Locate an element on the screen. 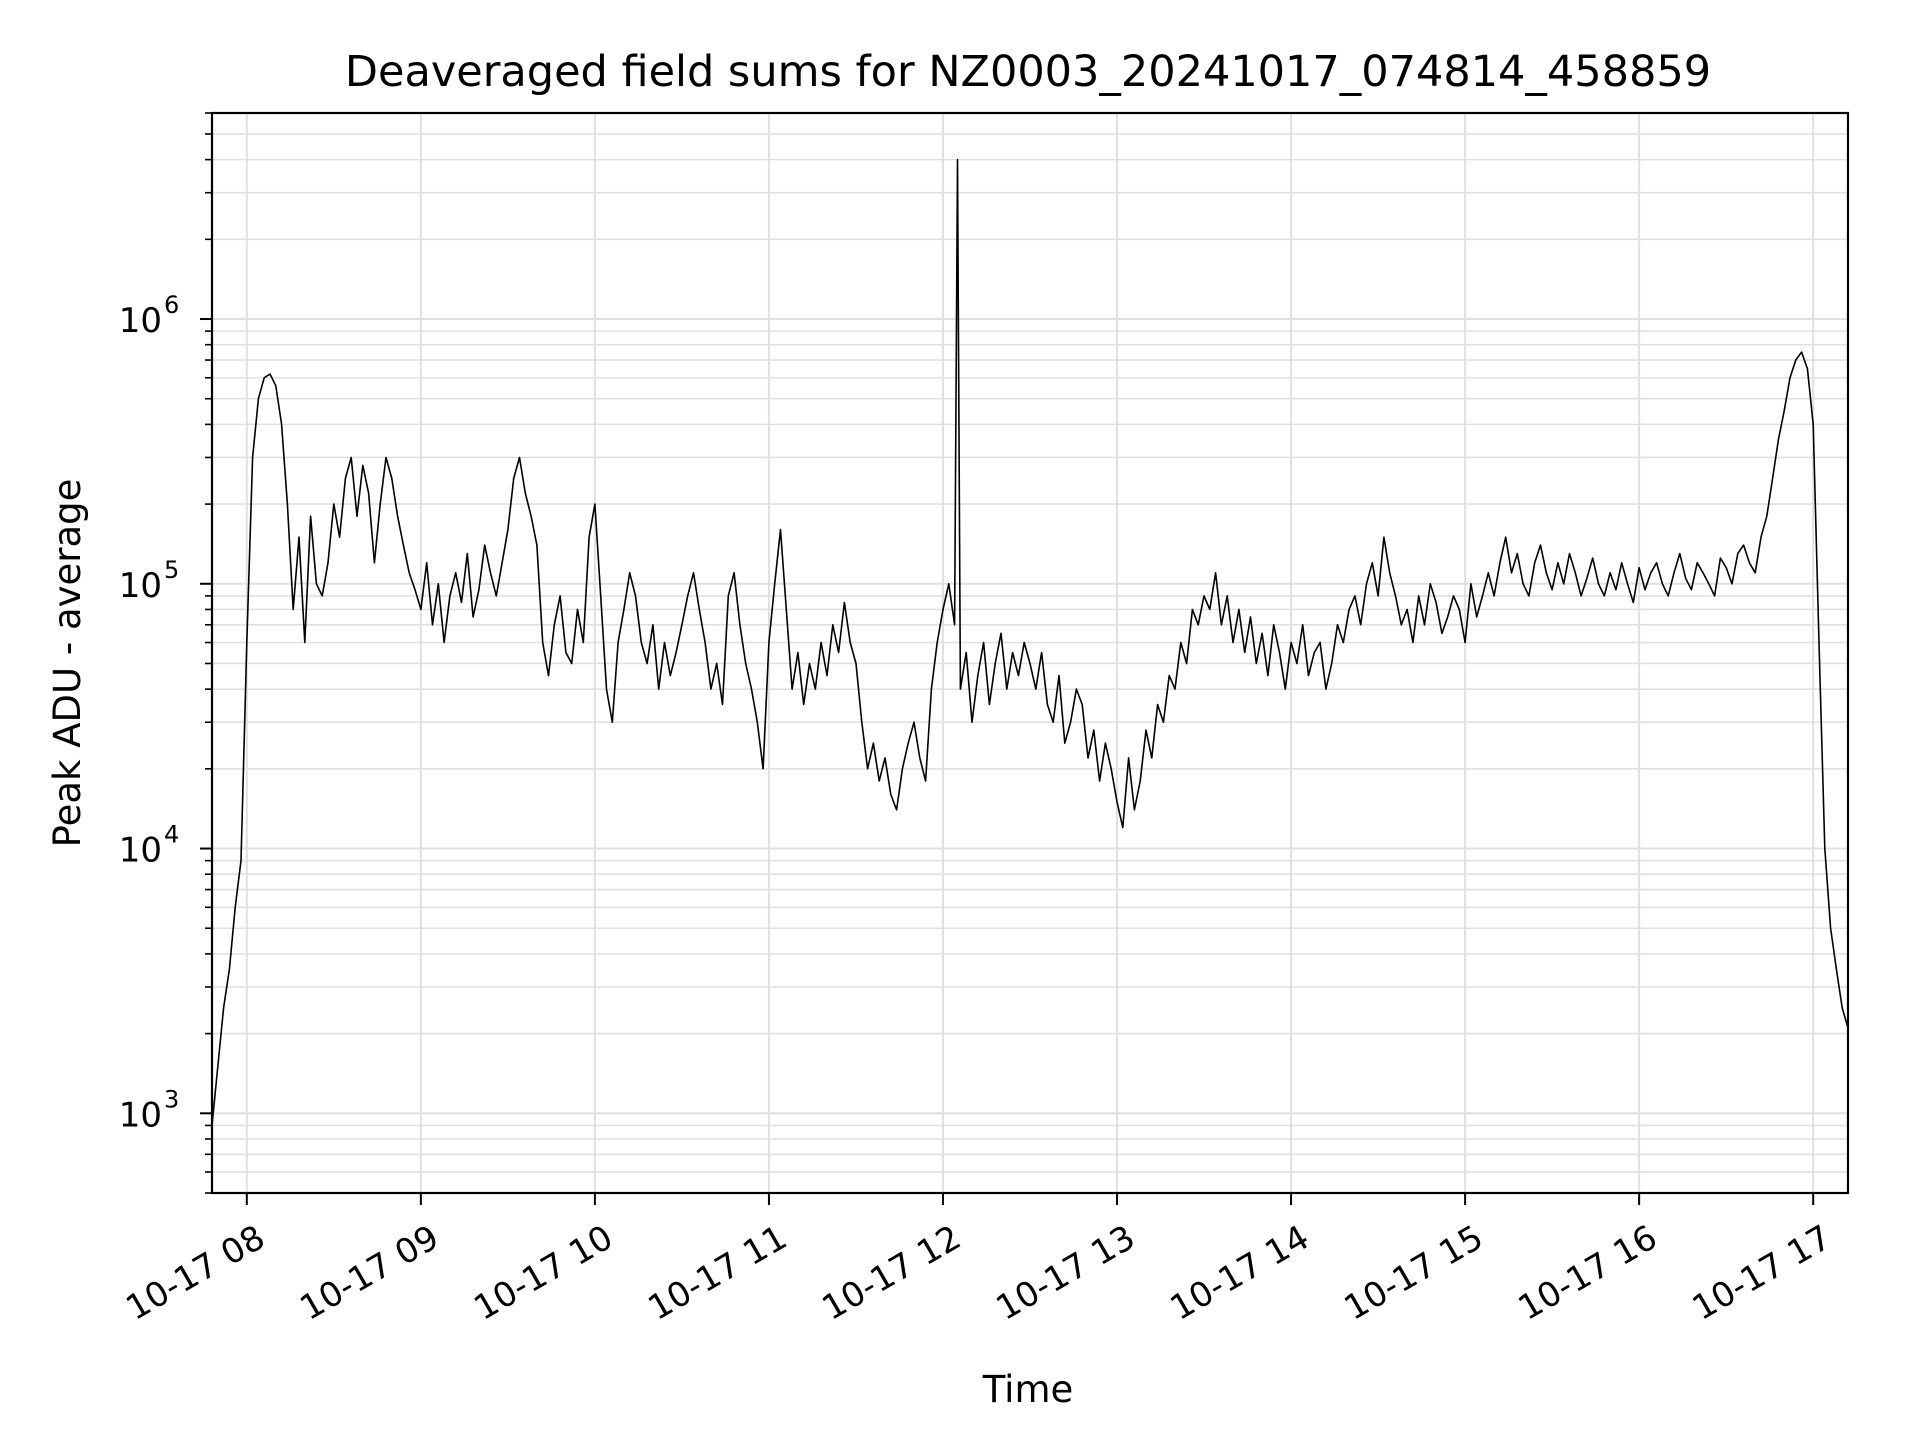  y-tick-exponent: 4 is located at coordinates (171, 835).